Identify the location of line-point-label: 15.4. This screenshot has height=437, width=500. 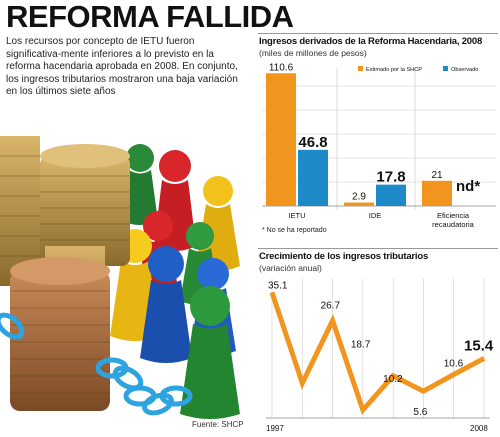
(479, 345).